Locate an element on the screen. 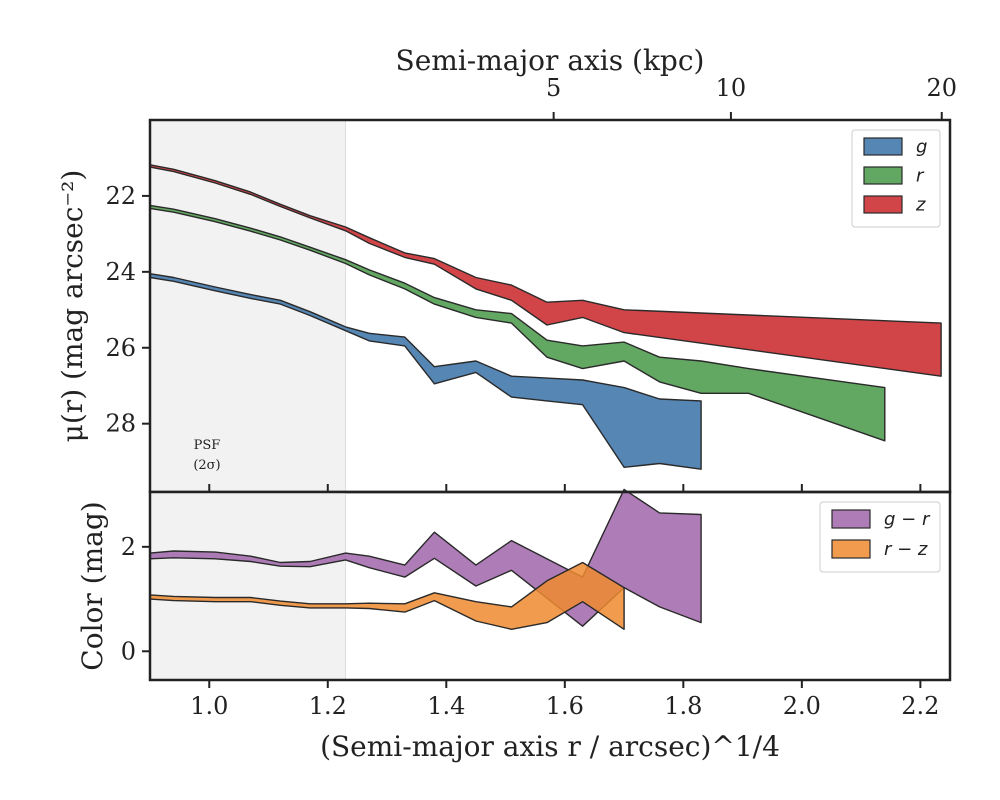 Image resolution: width=1000 pixels, height=800 pixels. legend-swatch-z is located at coordinates (883, 204).